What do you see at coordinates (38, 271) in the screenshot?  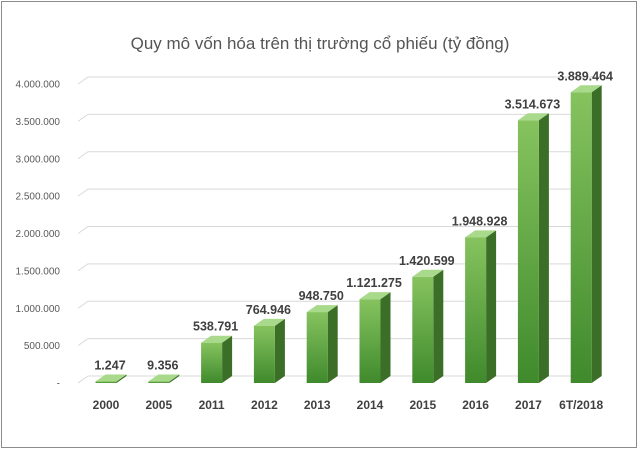 I see `y-tick-label: 1.500.000` at bounding box center [38, 271].